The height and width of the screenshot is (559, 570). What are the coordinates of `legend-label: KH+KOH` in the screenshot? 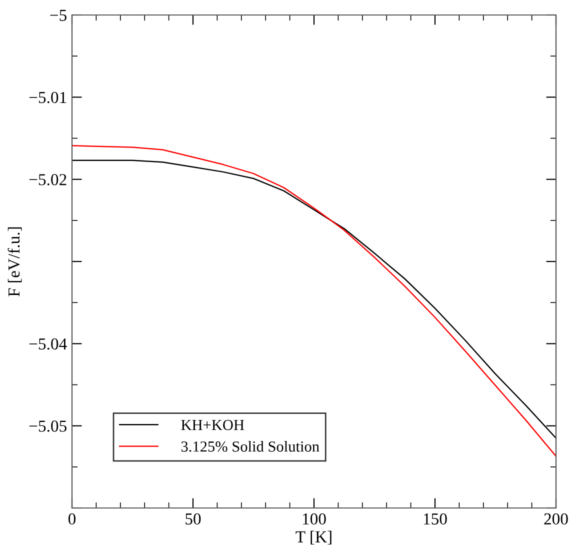 It's located at (212, 425).